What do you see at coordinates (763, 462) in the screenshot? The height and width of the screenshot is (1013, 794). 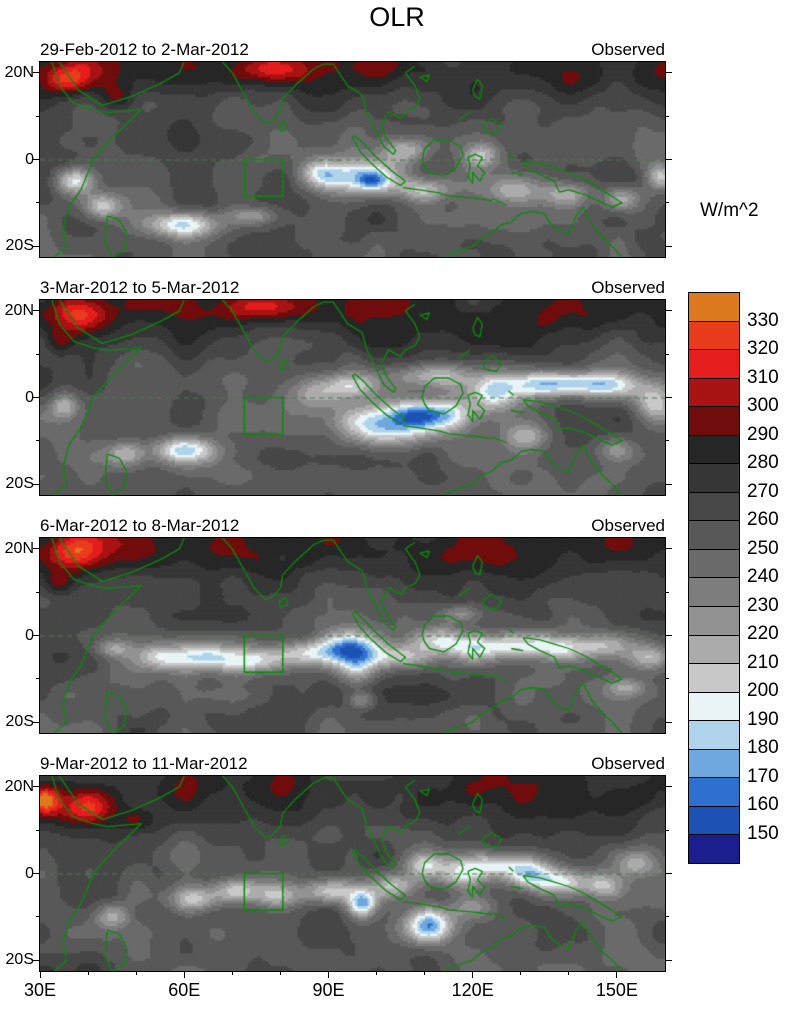 I see `colorbar-tick-label: 280` at bounding box center [763, 462].